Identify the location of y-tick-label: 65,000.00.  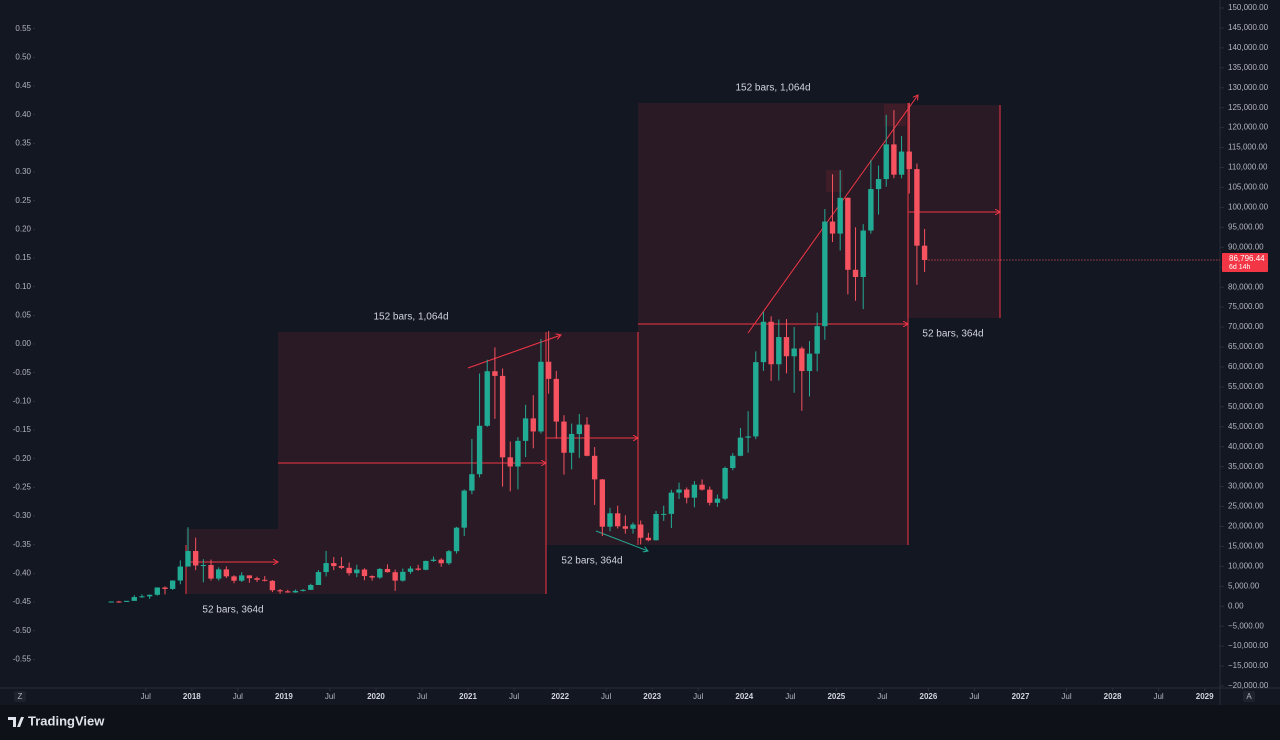
(1246, 346).